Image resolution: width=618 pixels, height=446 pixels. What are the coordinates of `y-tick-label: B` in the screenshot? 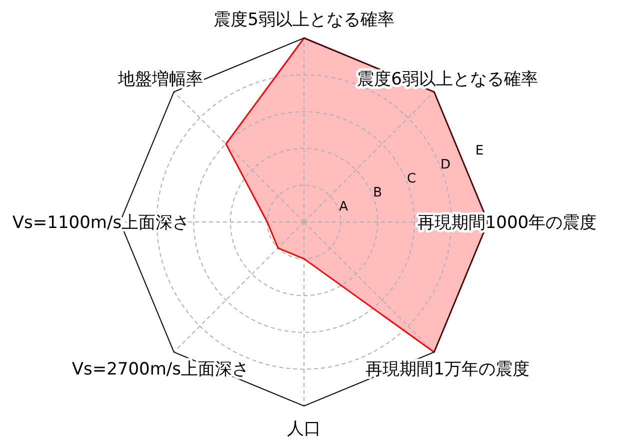 It's located at (377, 193).